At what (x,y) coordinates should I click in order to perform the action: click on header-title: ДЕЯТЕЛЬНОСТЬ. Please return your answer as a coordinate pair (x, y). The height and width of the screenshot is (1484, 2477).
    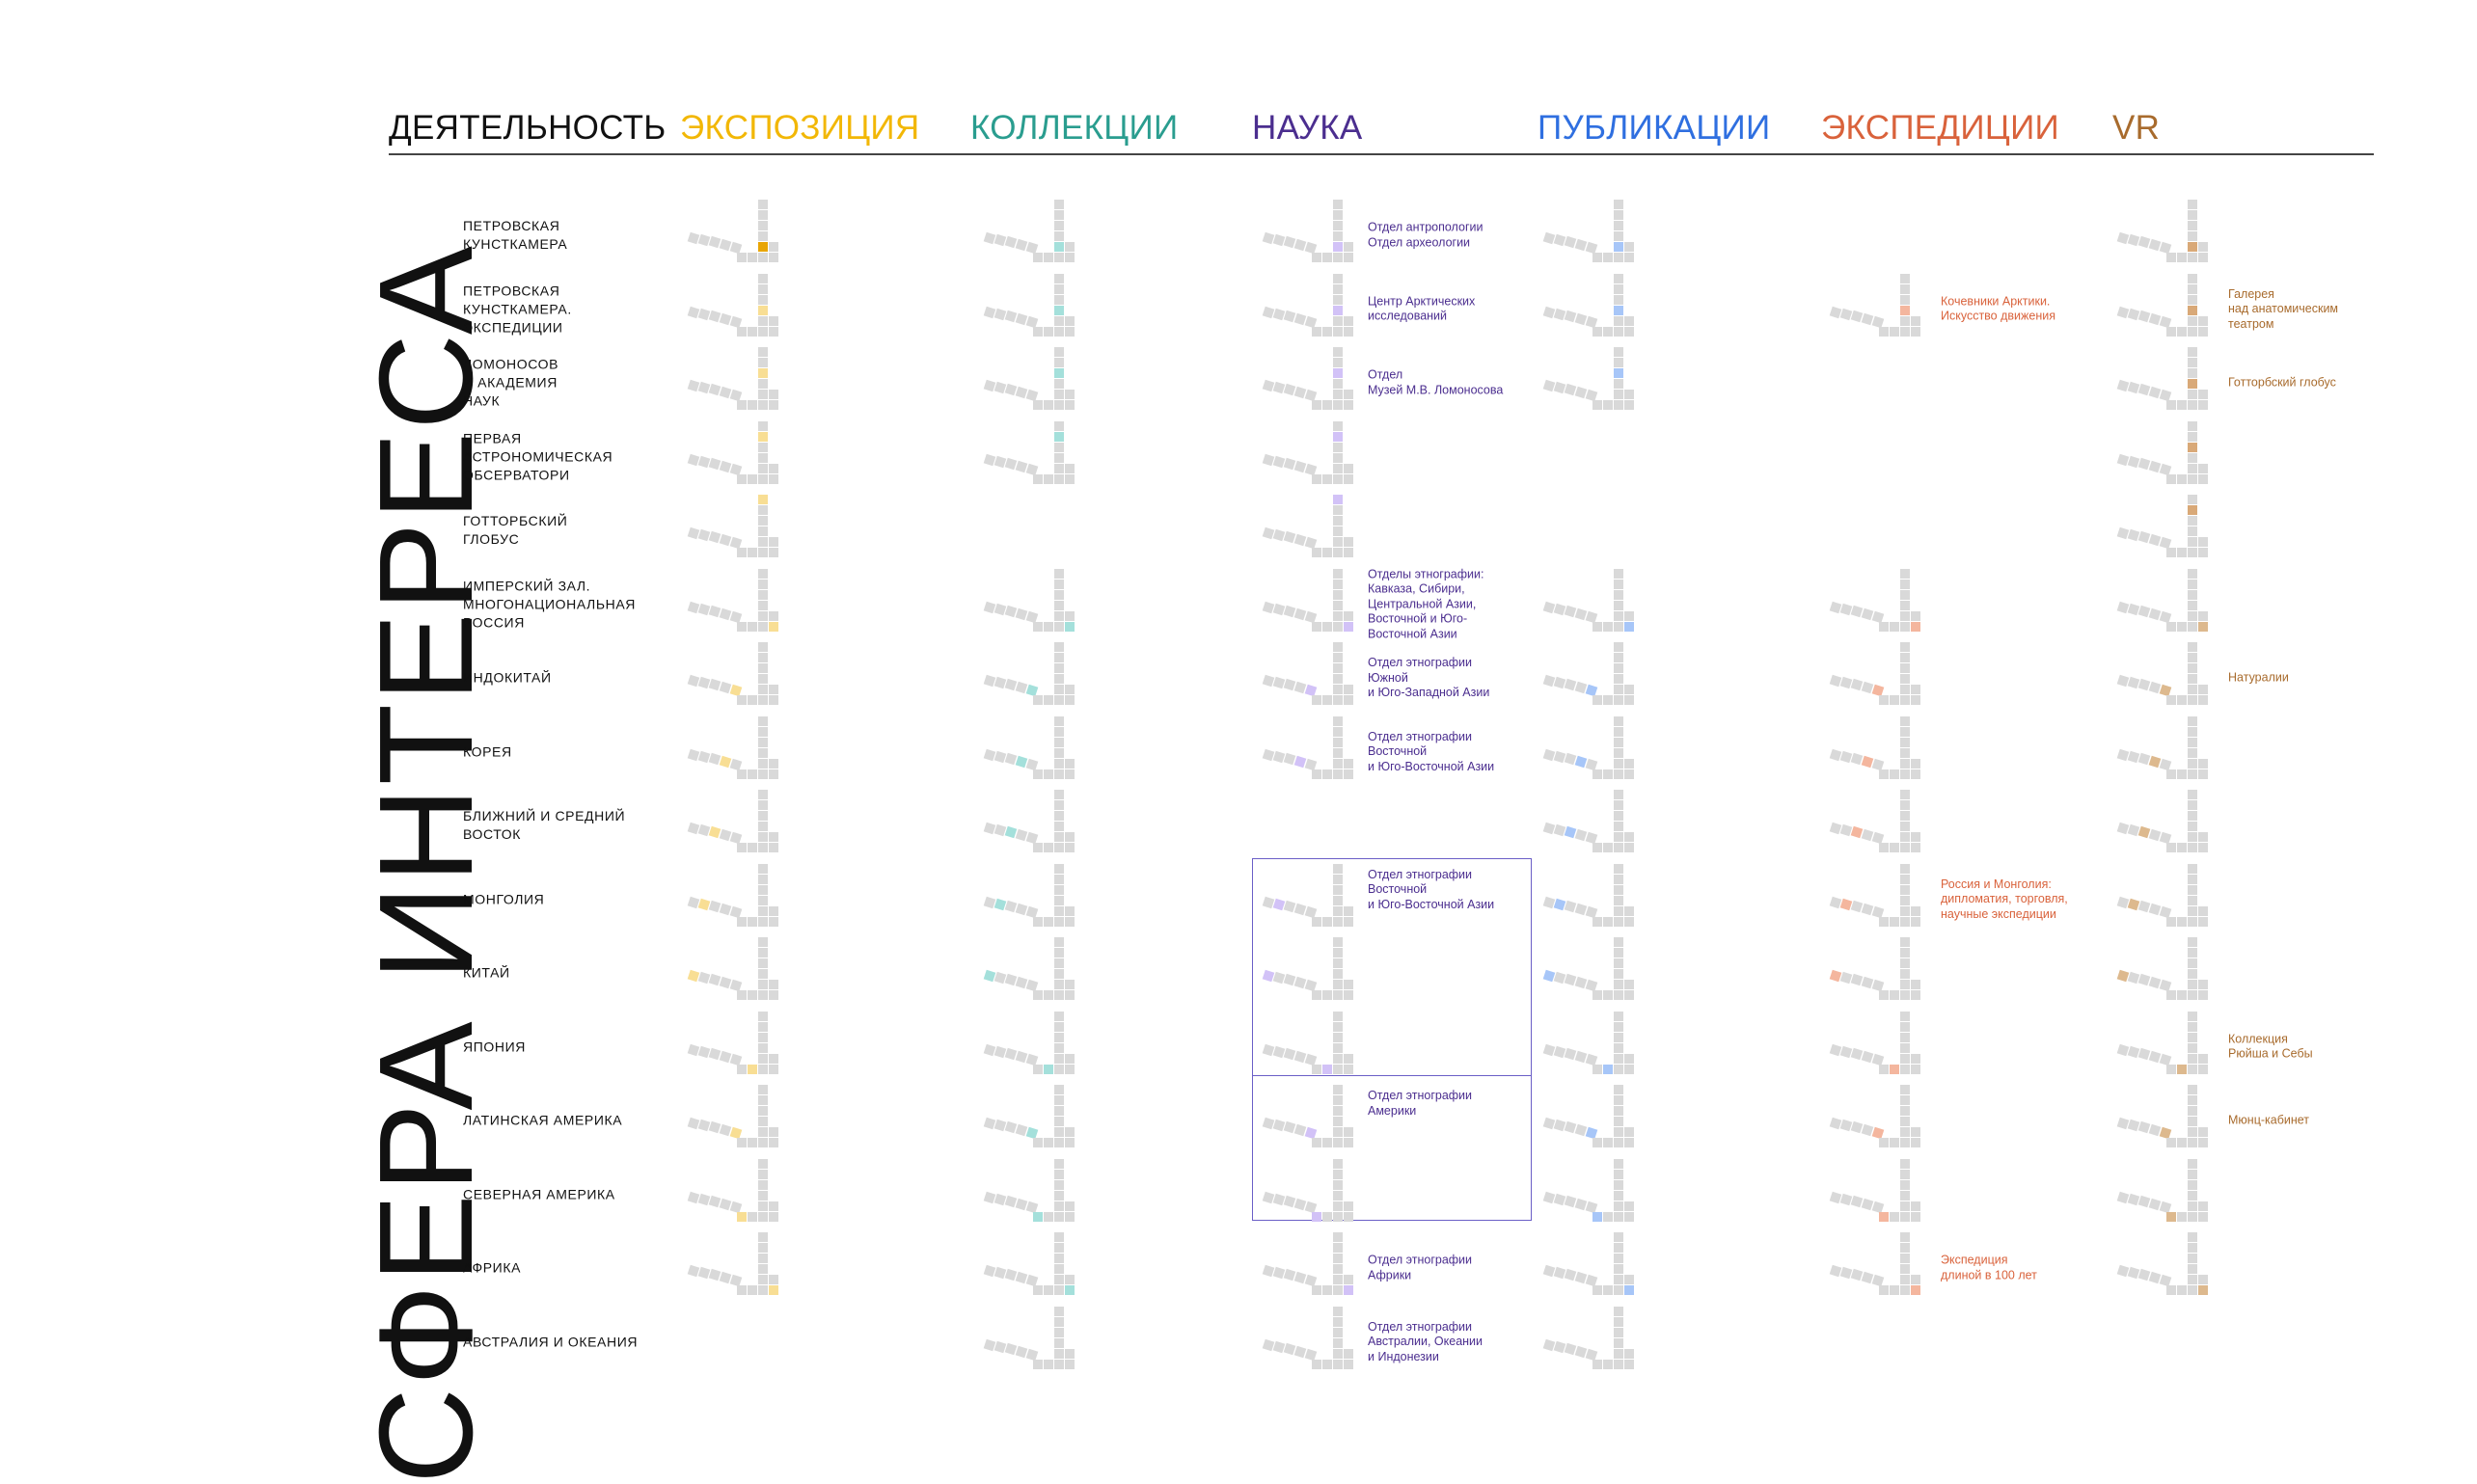
    Looking at the image, I should click on (528, 128).